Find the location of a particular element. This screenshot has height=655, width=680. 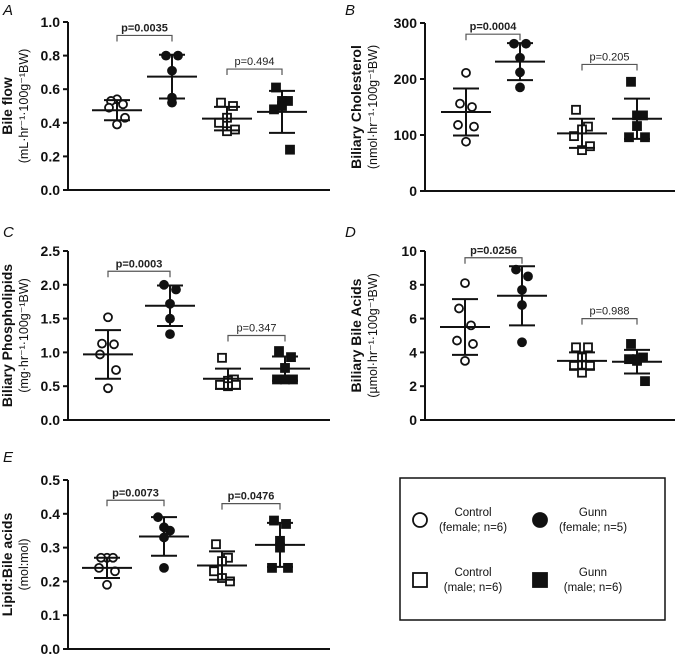

y-axis-title: Biliary Phospholipids is located at coordinates (7, 335).